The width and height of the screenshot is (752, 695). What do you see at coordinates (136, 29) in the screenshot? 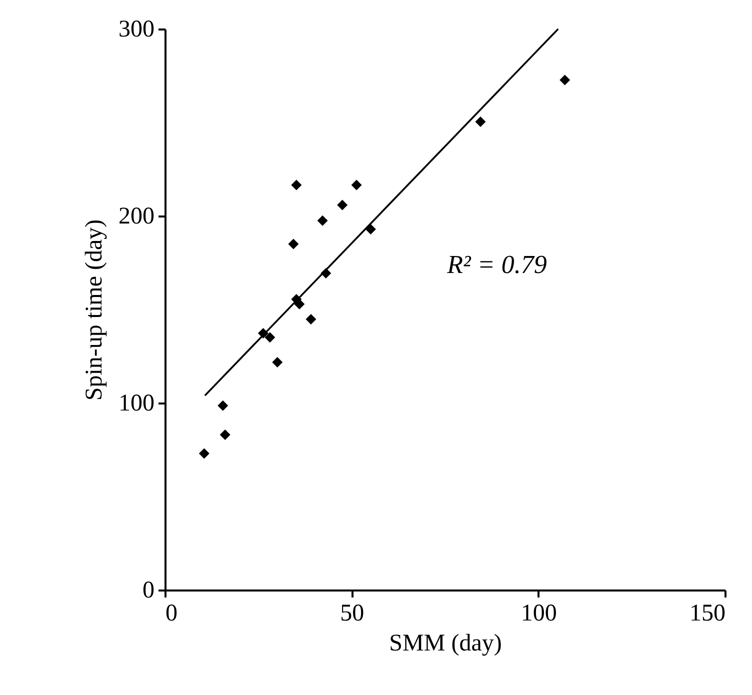
I see `y-tick-label: 300` at bounding box center [136, 29].